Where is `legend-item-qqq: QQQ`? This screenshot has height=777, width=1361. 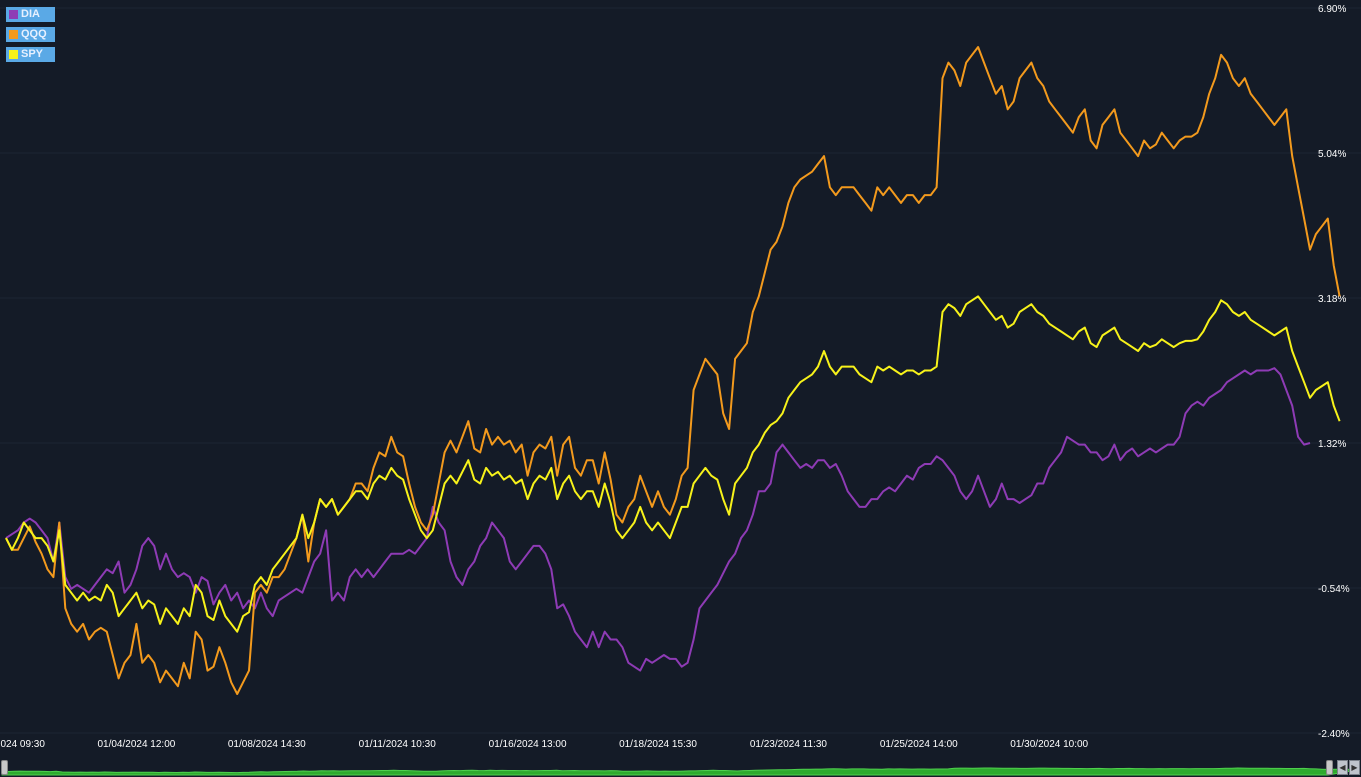
legend-item-qqq: QQQ is located at coordinates (30, 34).